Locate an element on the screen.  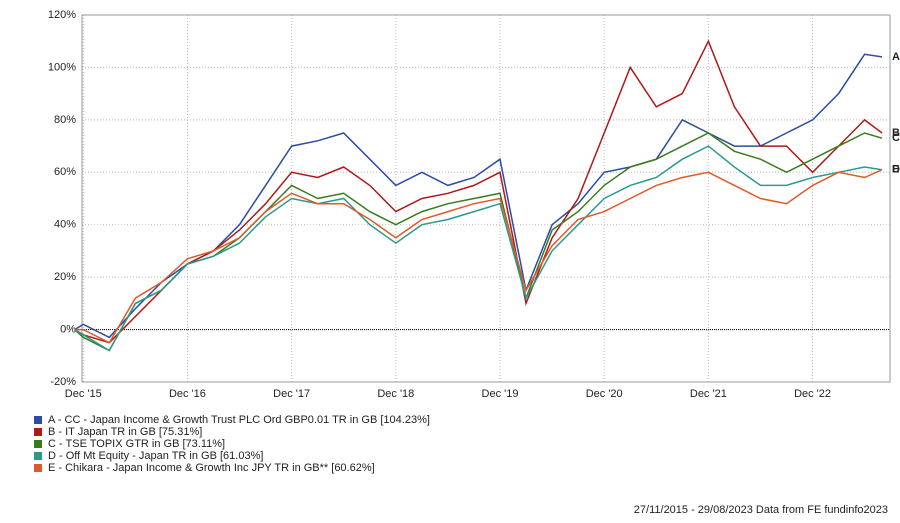
x-tick-label: Dec '15 is located at coordinates (83, 394).